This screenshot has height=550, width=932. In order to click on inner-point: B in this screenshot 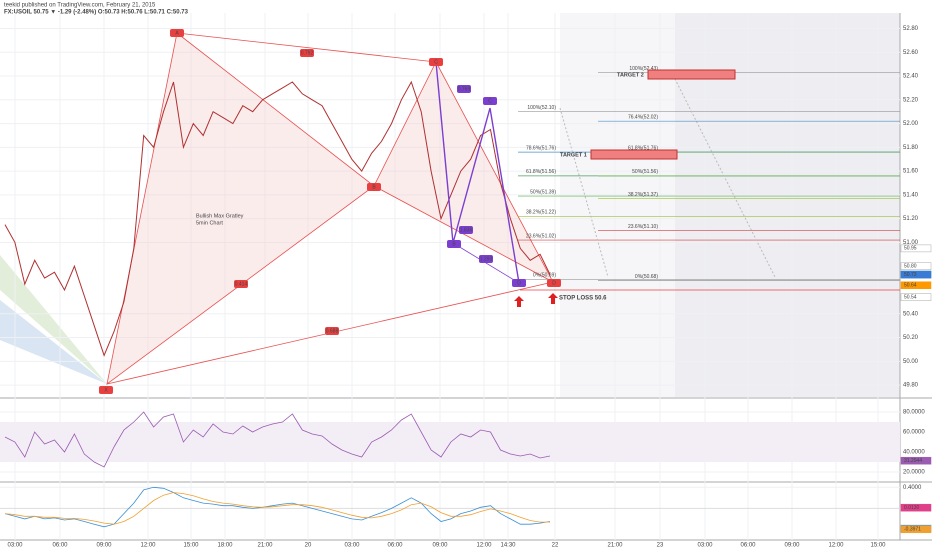, I will do `click(454, 244)`.